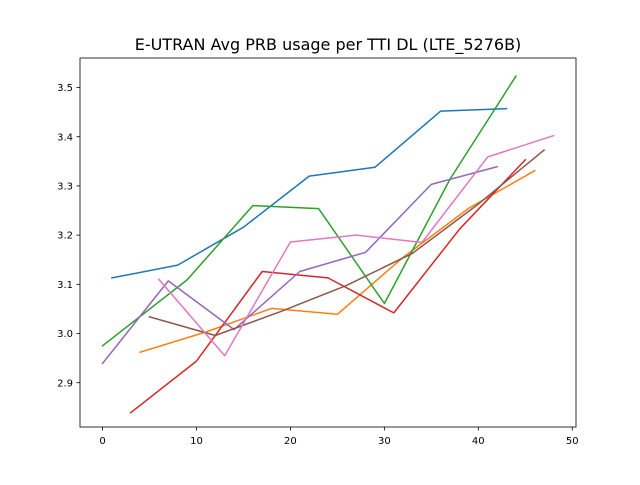 The height and width of the screenshot is (485, 640). I want to click on x-tick-label: 0, so click(102, 441).